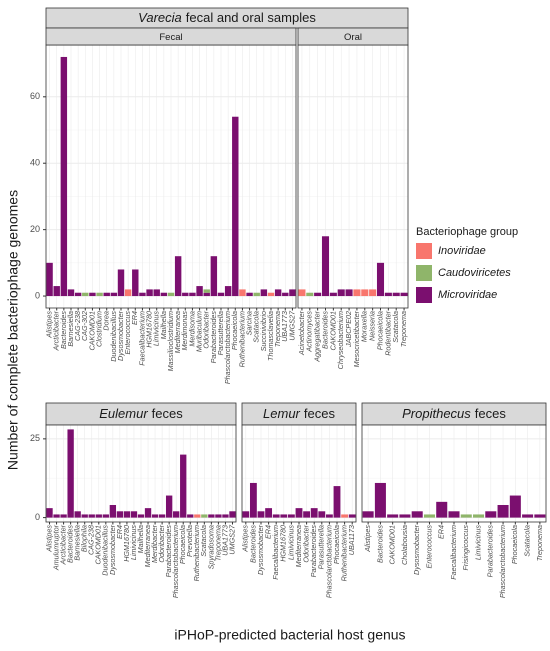 Image resolution: width=550 pixels, height=651 pixels. I want to click on x-tick-label: Aggregatibacter, so click(317, 336).